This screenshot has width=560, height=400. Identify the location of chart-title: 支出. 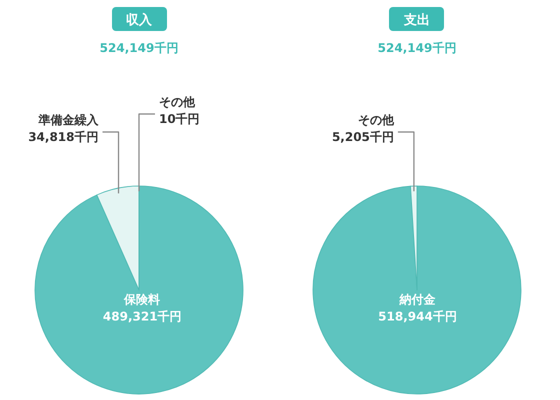
(416, 20).